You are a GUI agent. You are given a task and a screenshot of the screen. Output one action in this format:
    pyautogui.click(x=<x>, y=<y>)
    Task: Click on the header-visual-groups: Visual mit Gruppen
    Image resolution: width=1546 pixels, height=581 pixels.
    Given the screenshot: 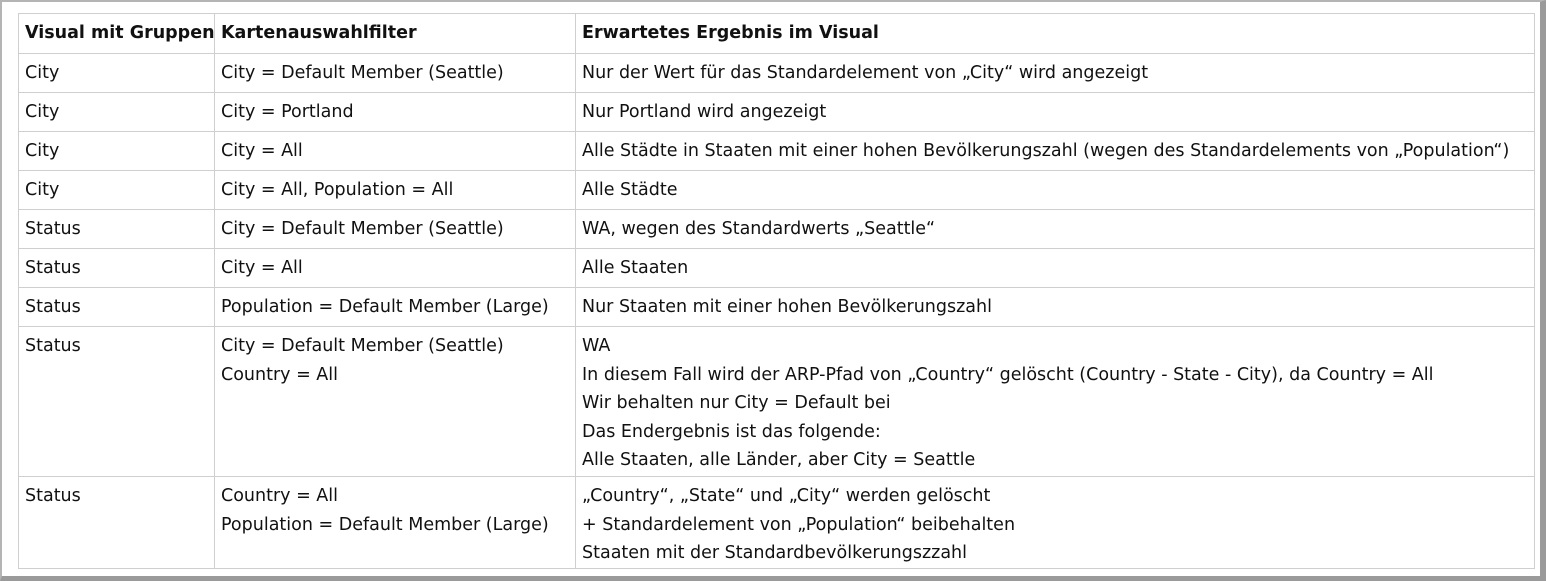 What is the action you would take?
    pyautogui.click(x=116, y=33)
    